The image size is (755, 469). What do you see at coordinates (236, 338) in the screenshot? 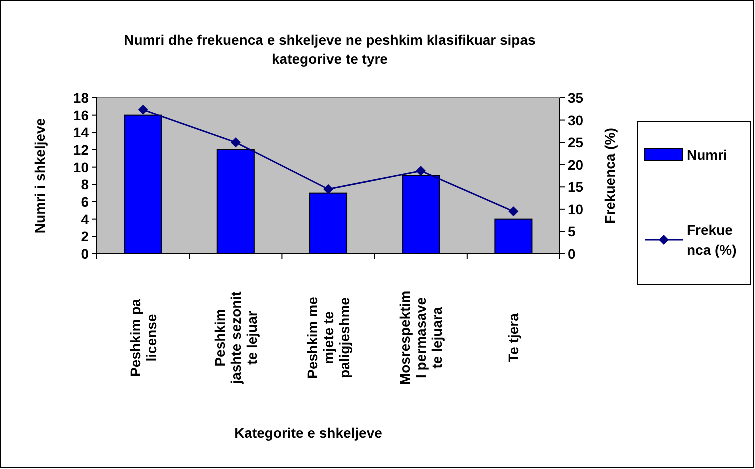
I see `x-tick-label: Peshkim jashte sezonit te lejuar` at bounding box center [236, 338].